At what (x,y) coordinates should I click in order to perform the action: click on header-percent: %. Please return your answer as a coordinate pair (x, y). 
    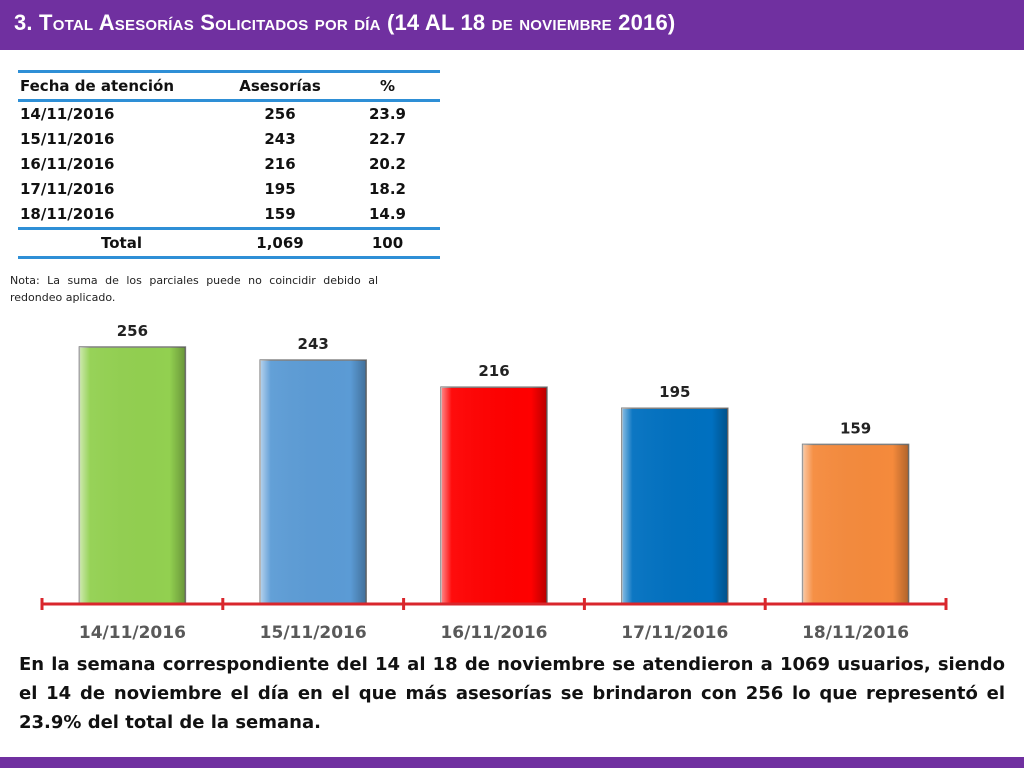
    Looking at the image, I should click on (387, 86).